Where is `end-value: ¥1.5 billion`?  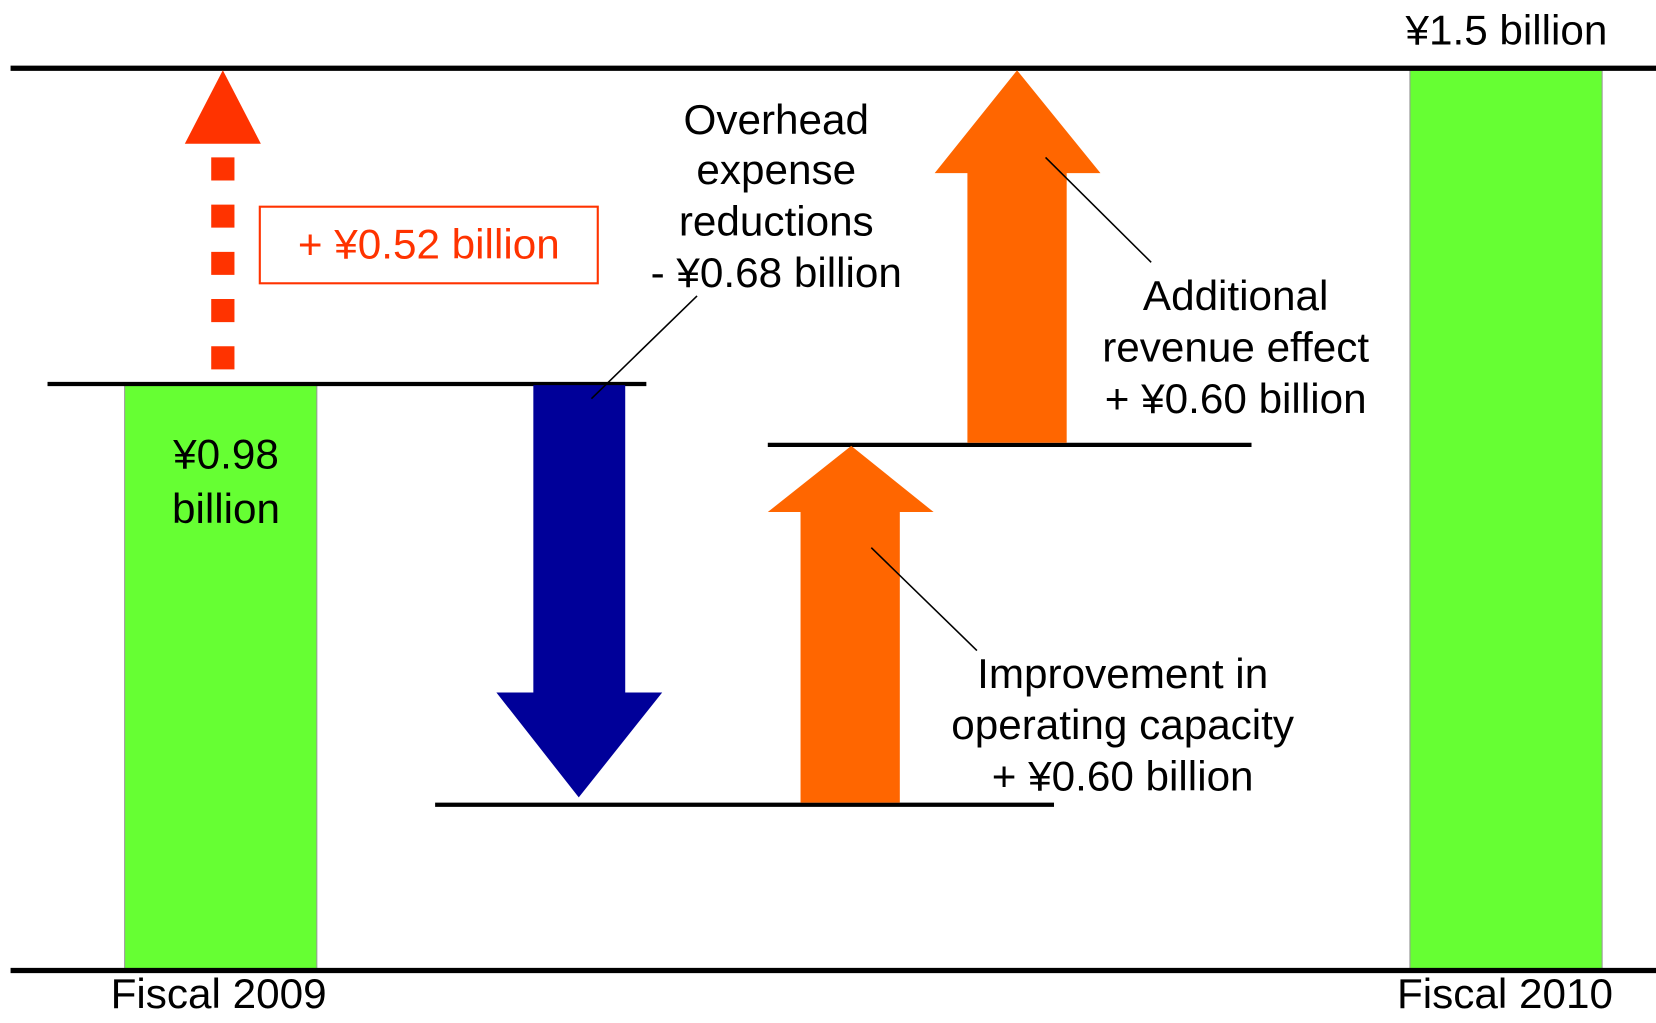 end-value: ¥1.5 billion is located at coordinates (1505, 30).